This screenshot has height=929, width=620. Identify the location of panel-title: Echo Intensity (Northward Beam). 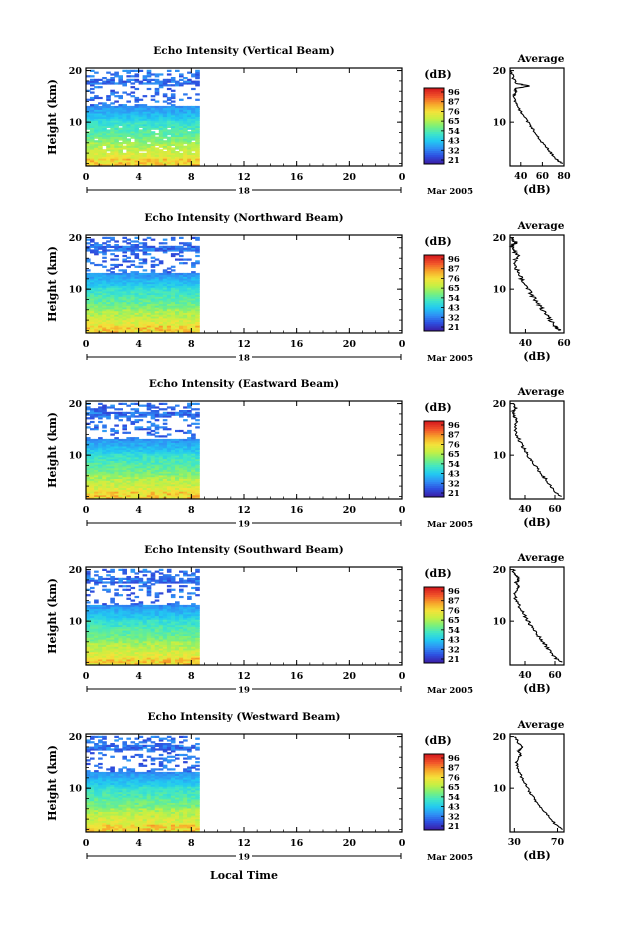
(243, 218).